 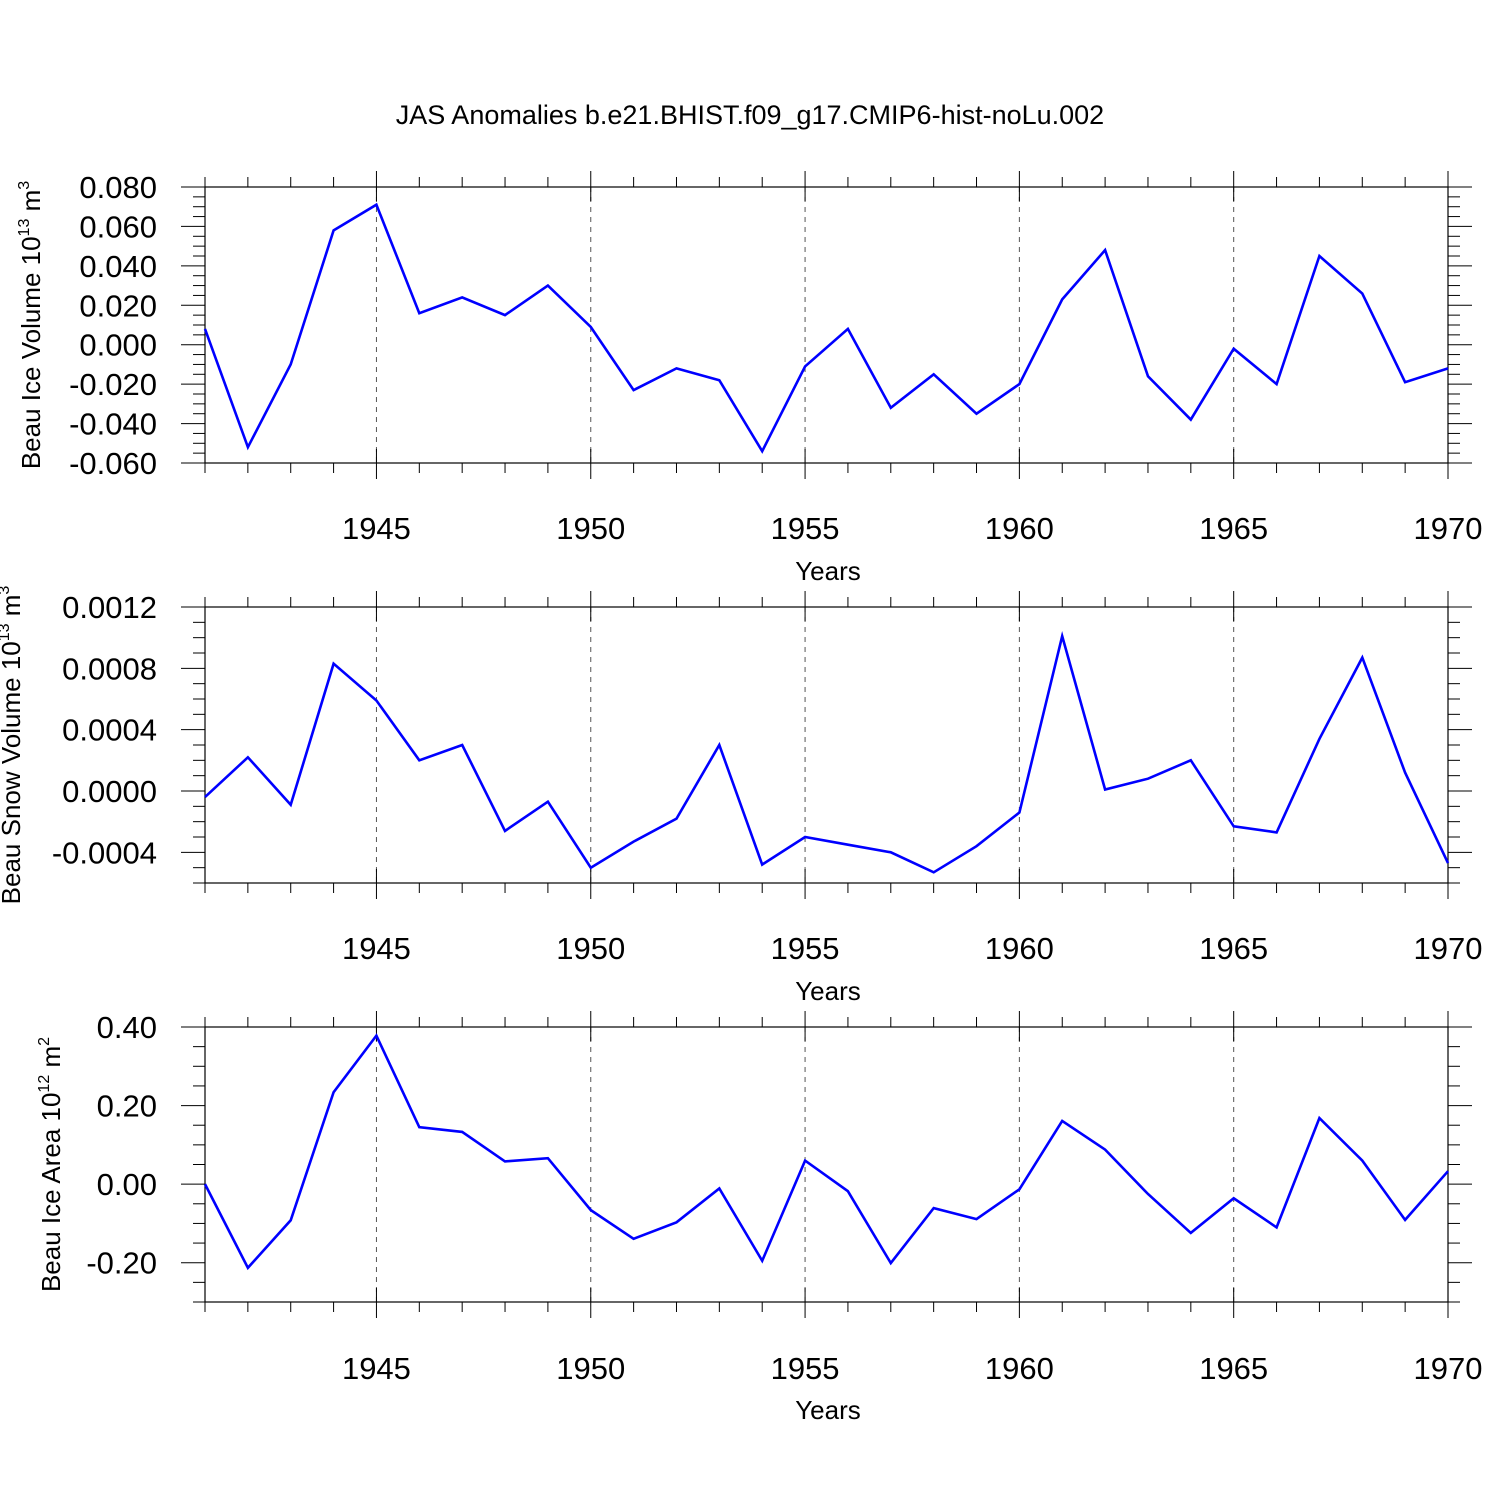 I want to click on y-axis-title: Beau Snow Volume 1013 m3, so click(x=13, y=745).